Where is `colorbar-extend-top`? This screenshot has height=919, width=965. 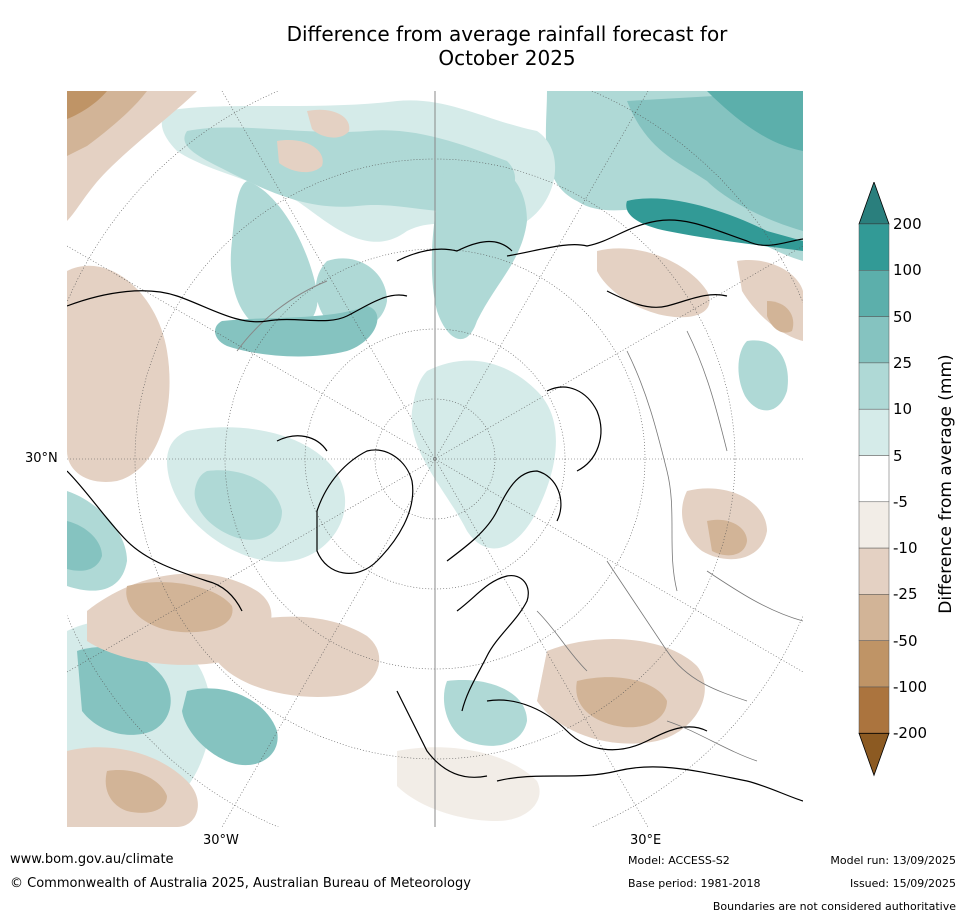
colorbar-extend-top is located at coordinates (874, 203).